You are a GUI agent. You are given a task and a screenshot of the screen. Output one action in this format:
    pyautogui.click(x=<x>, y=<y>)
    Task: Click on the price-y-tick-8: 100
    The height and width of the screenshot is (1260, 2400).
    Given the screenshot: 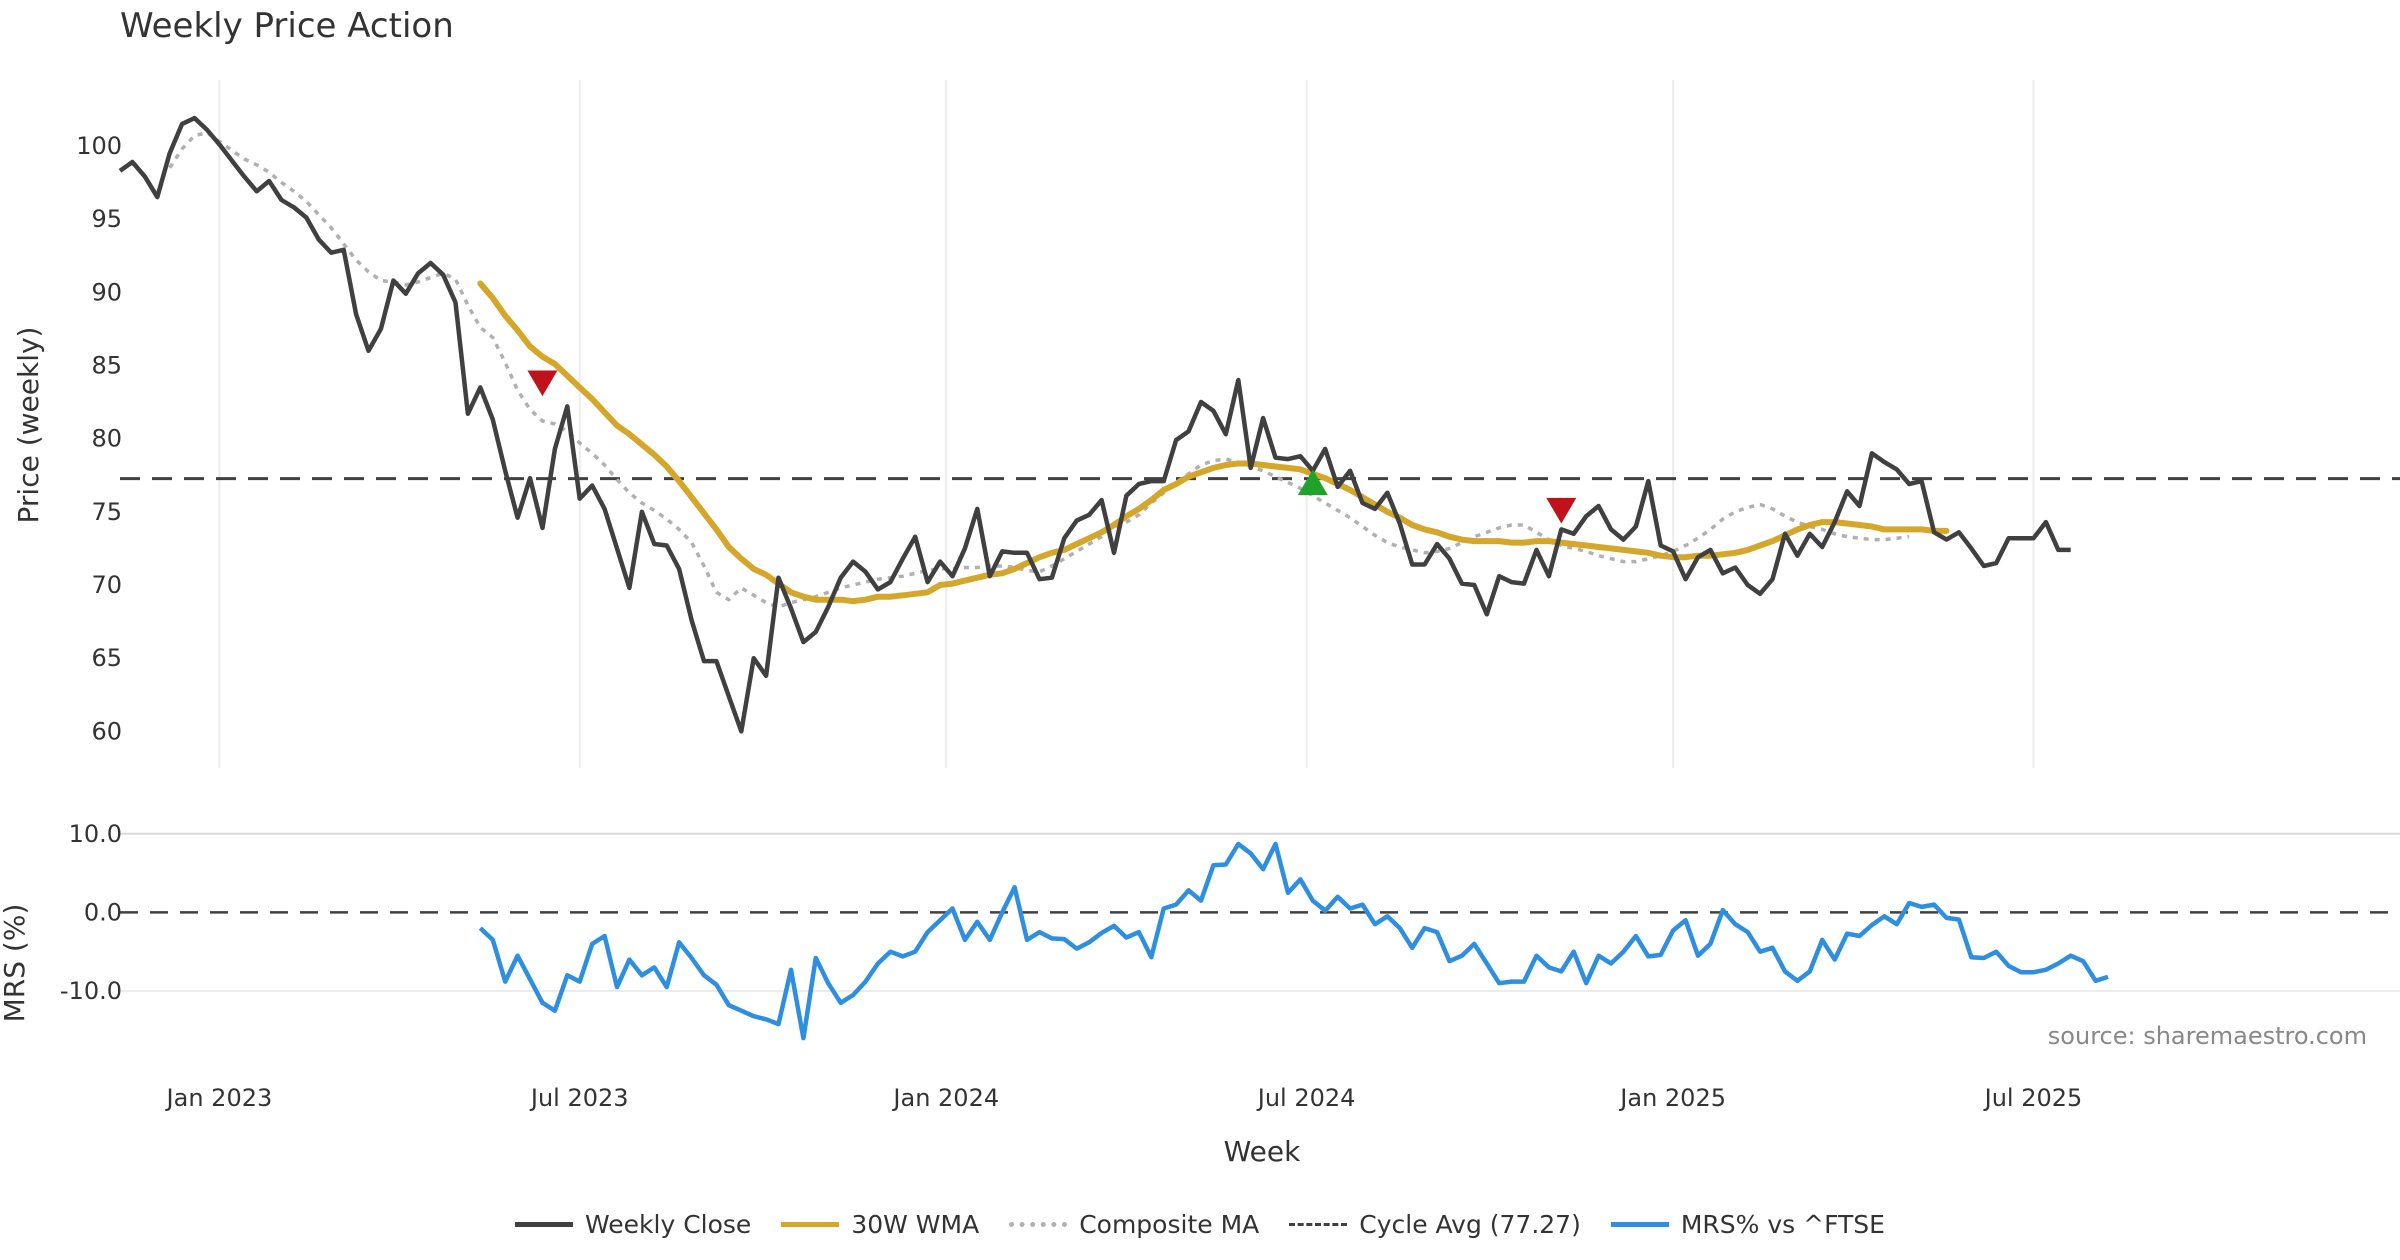 What is the action you would take?
    pyautogui.click(x=99, y=146)
    